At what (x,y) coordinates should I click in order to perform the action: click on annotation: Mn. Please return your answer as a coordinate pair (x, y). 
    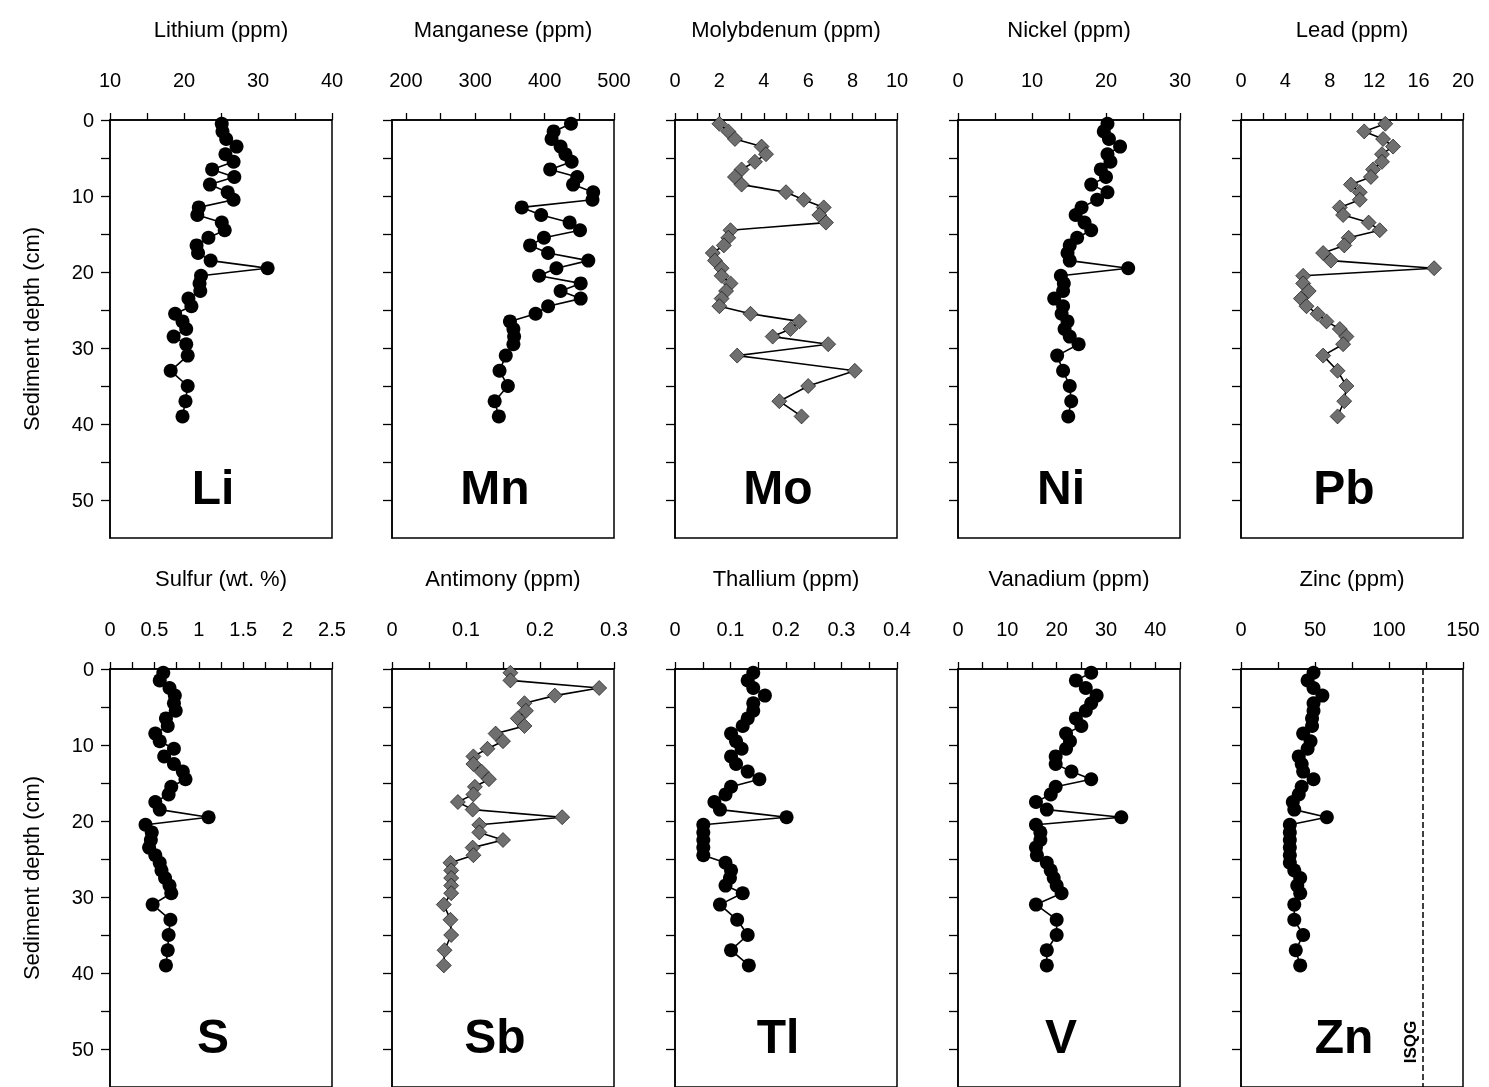
    Looking at the image, I should click on (495, 488).